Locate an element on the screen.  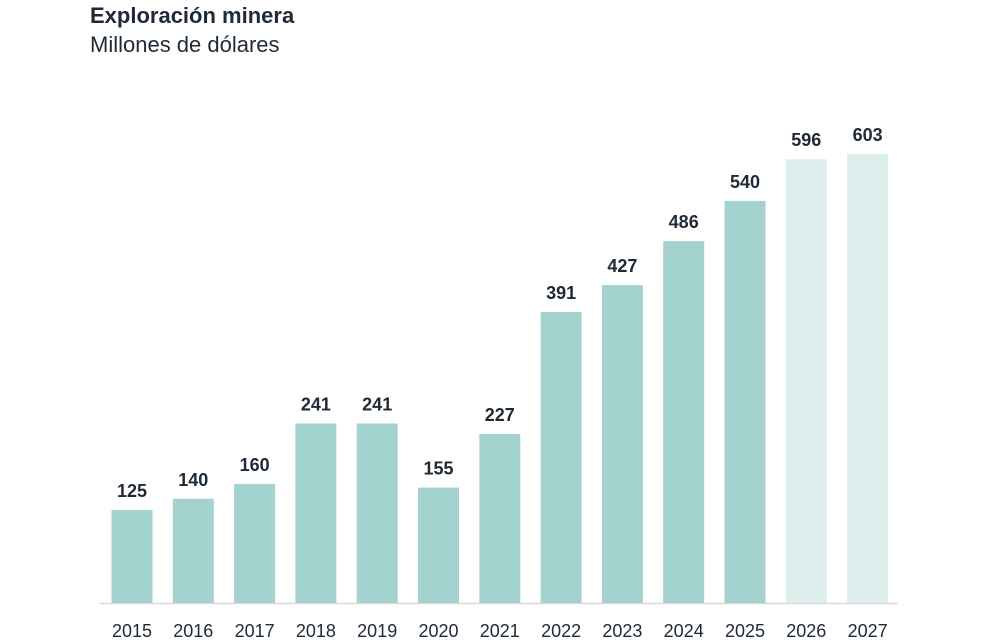
value-label-2020: 155 is located at coordinates (438, 469).